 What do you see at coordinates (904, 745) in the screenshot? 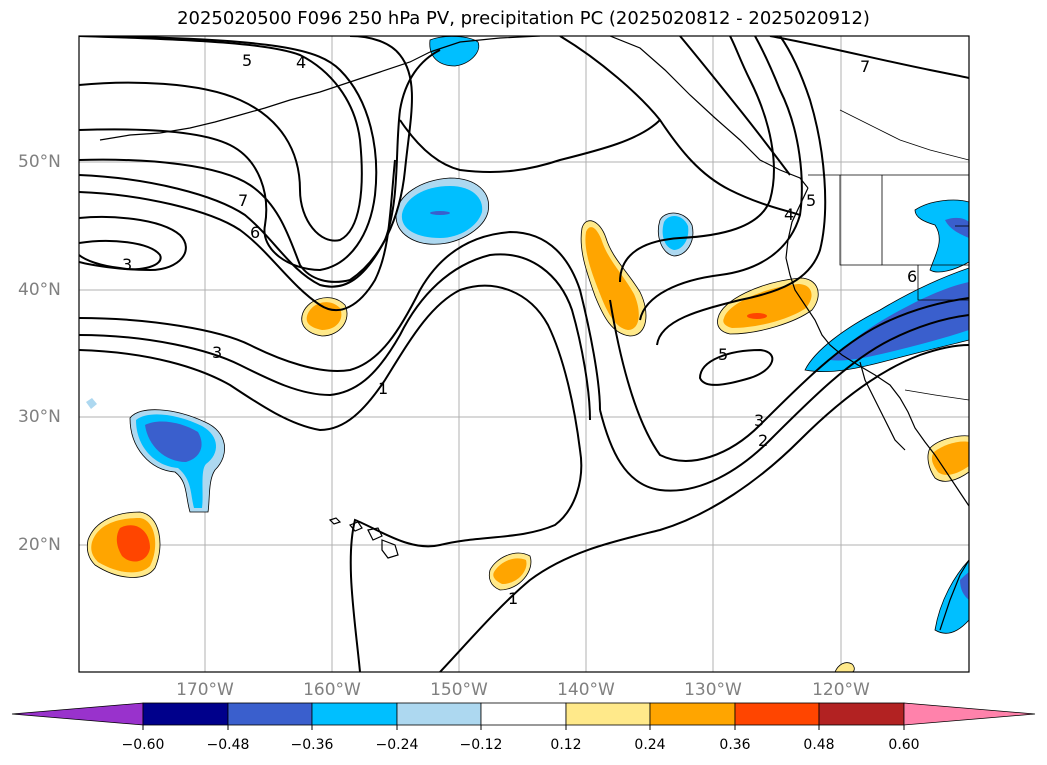
I see `colorbar-tick-label: 0.60` at bounding box center [904, 745].